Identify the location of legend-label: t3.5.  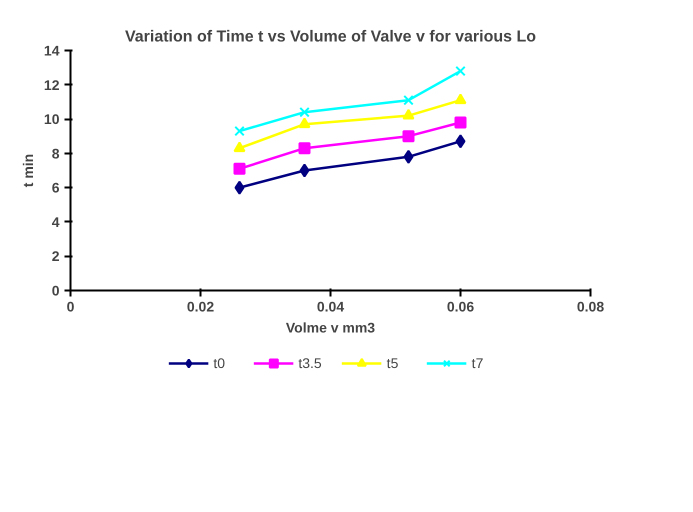
(310, 363).